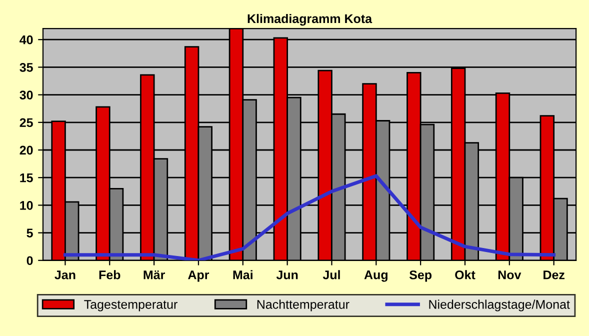  I want to click on legend-label: Tagestemperatur, so click(131, 306).